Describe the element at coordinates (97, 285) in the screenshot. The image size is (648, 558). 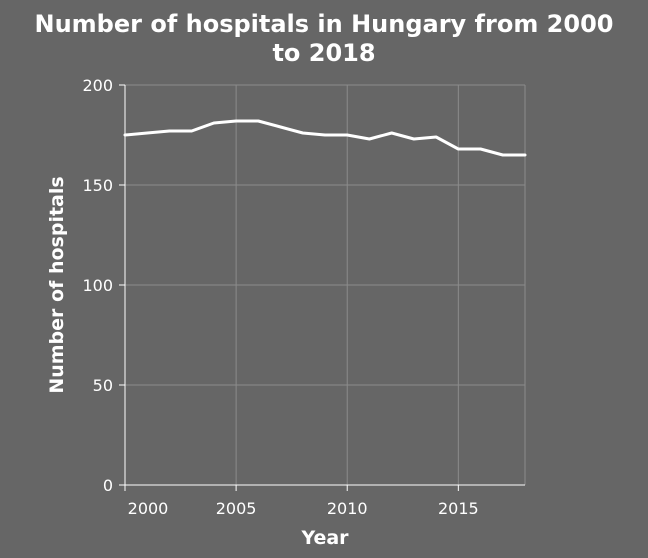
I see `y-tick-label-100: 100` at that location.